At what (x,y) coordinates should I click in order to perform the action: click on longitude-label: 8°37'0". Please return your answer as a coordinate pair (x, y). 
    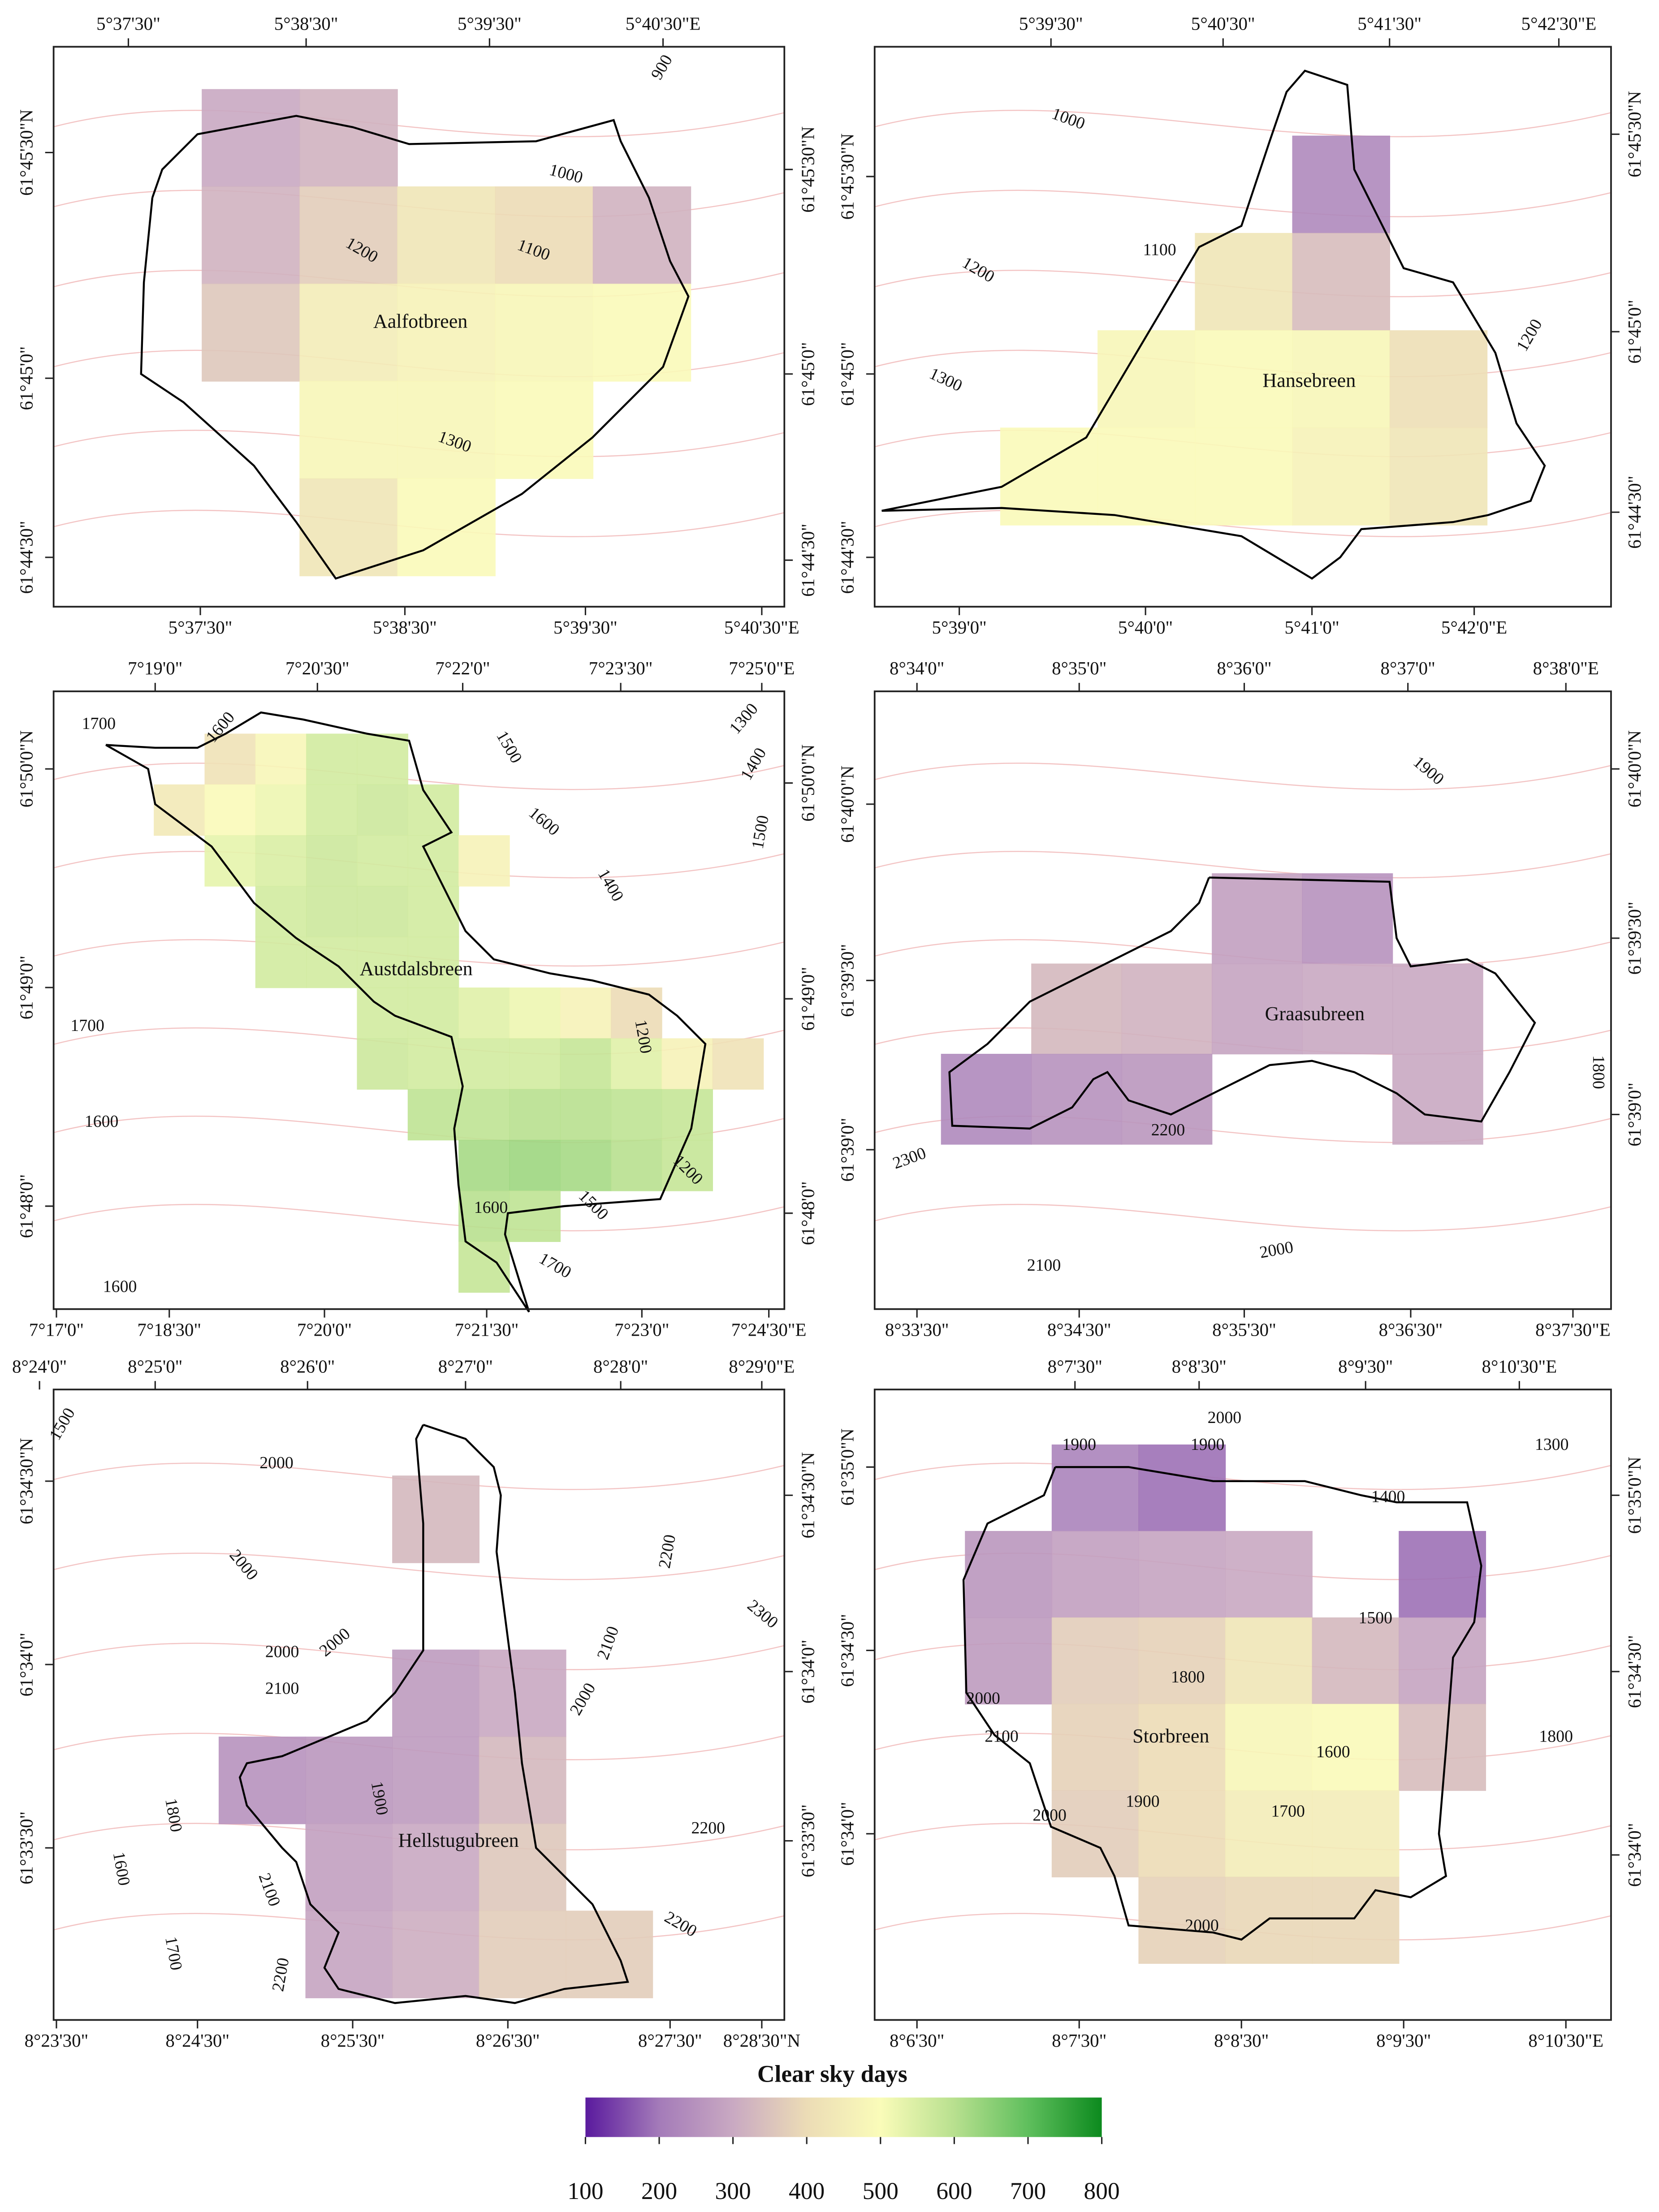
    Looking at the image, I should click on (1408, 668).